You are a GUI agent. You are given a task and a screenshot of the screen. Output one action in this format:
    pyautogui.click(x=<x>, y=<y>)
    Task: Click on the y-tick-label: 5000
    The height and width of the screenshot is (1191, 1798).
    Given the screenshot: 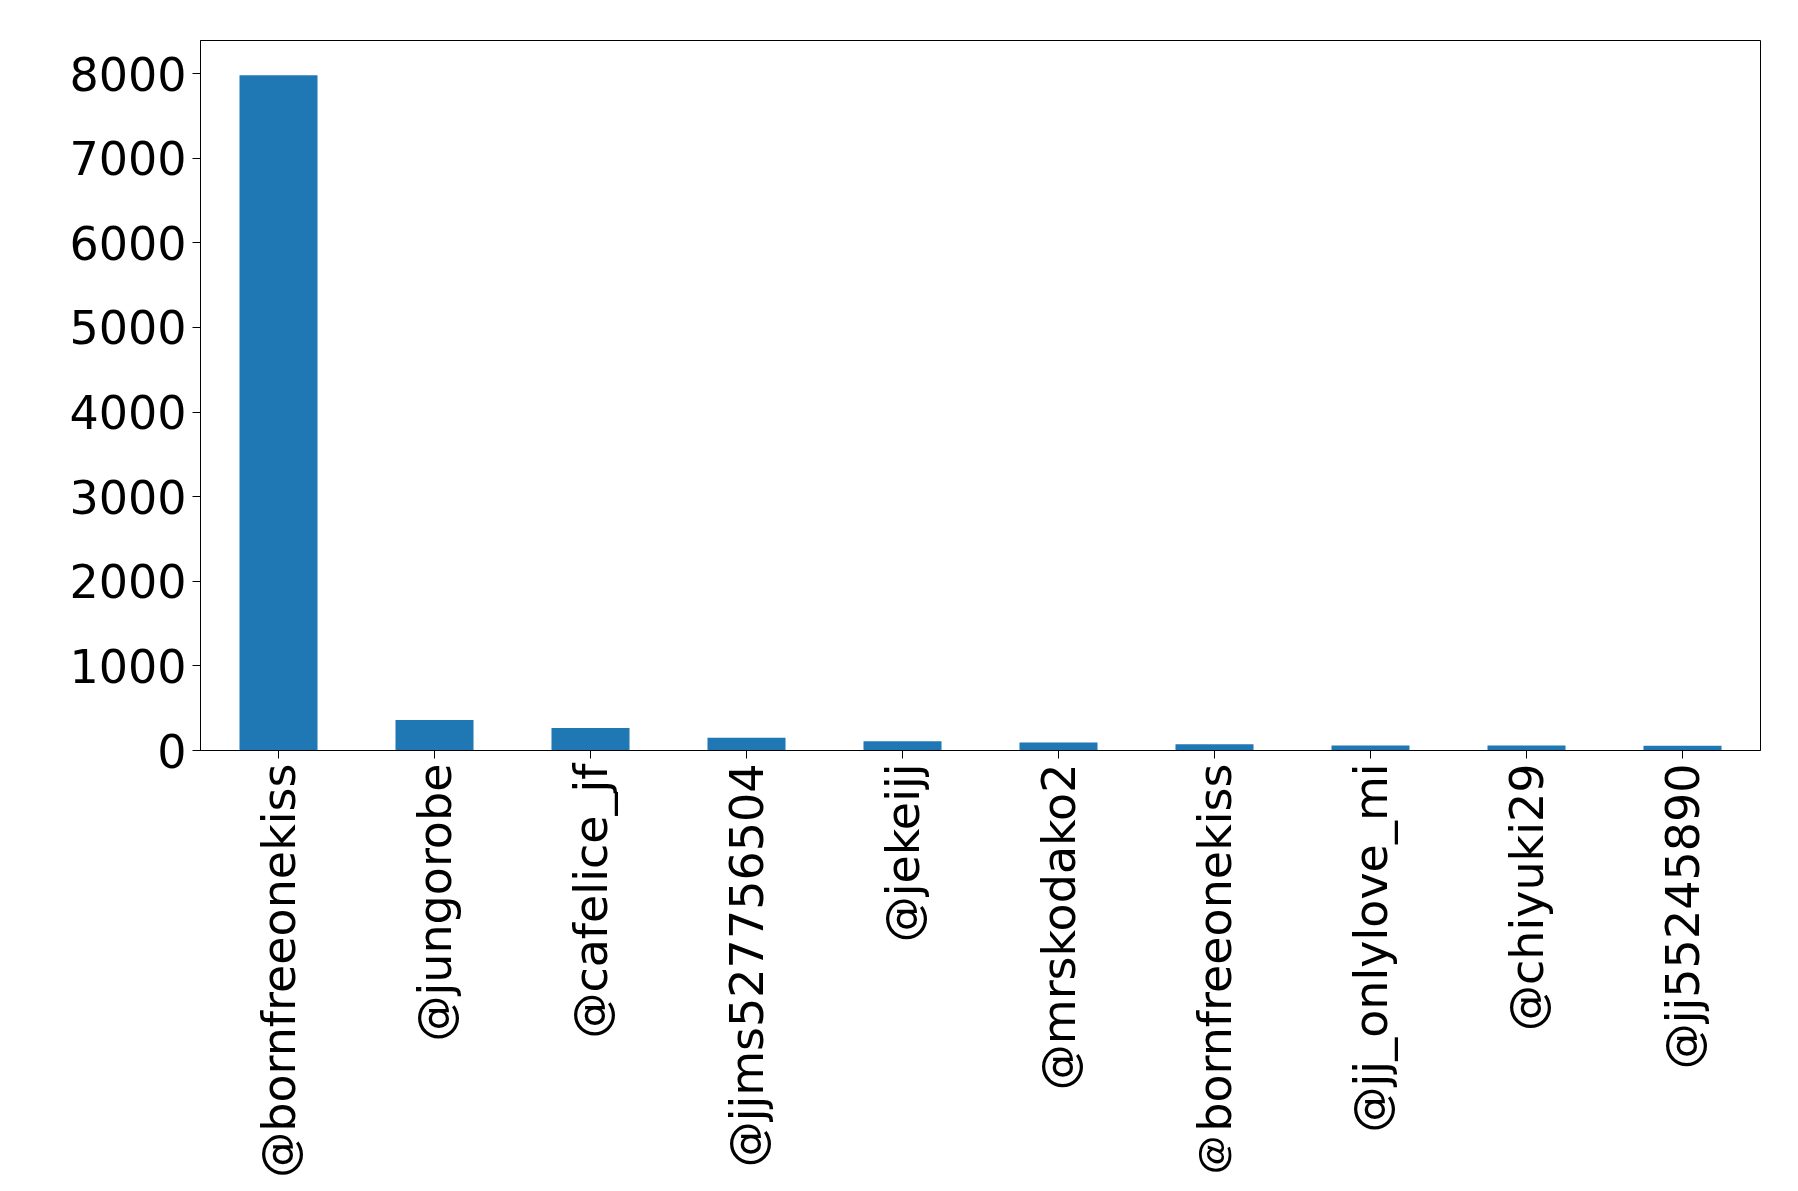 What is the action you would take?
    pyautogui.click(x=128, y=328)
    